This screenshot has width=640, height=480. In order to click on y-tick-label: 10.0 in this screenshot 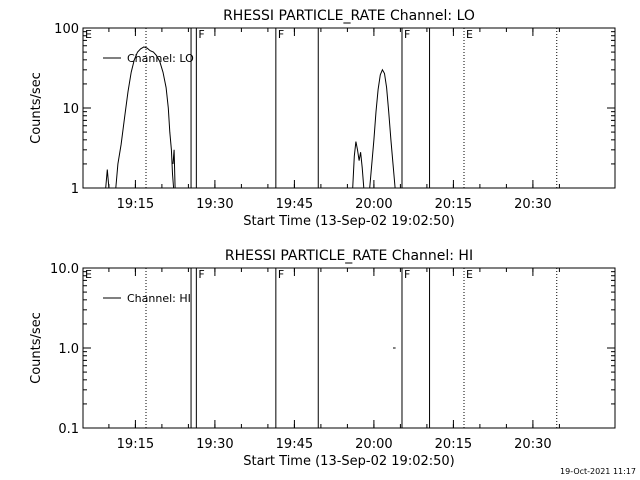, I will do `click(64, 269)`.